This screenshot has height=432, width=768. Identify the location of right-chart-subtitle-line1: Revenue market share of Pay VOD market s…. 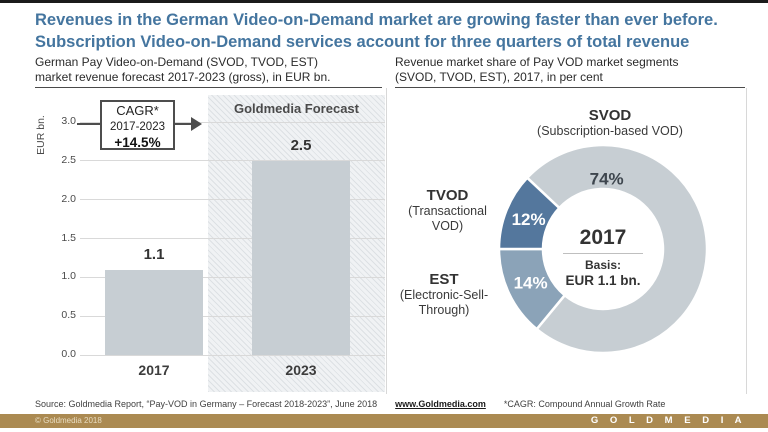
(537, 62).